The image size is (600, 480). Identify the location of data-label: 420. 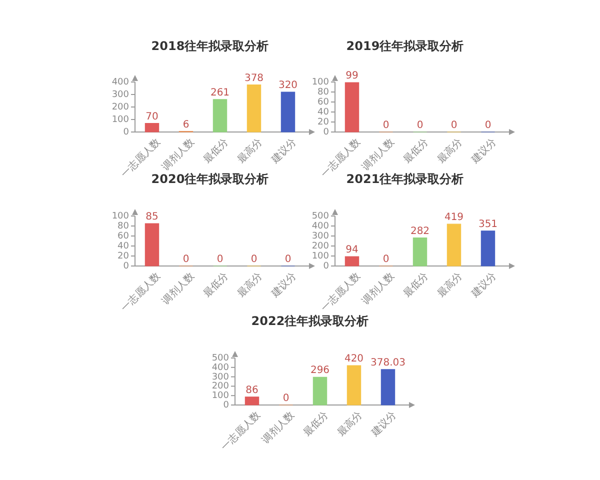
(354, 359).